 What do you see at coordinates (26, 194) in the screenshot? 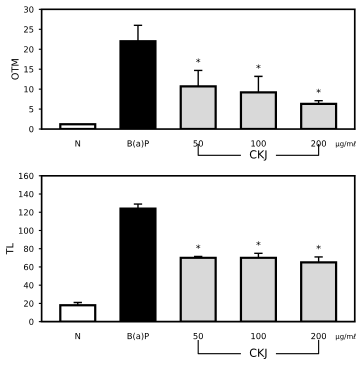
I see `y-tick-label: 140` at bounding box center [26, 194].